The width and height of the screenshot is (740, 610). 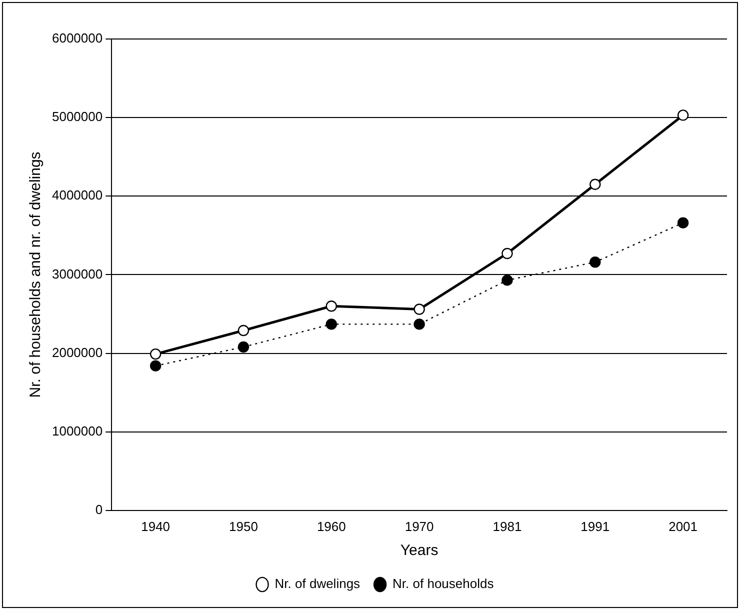 What do you see at coordinates (77, 116) in the screenshot?
I see `y-tick-label: 5000000` at bounding box center [77, 116].